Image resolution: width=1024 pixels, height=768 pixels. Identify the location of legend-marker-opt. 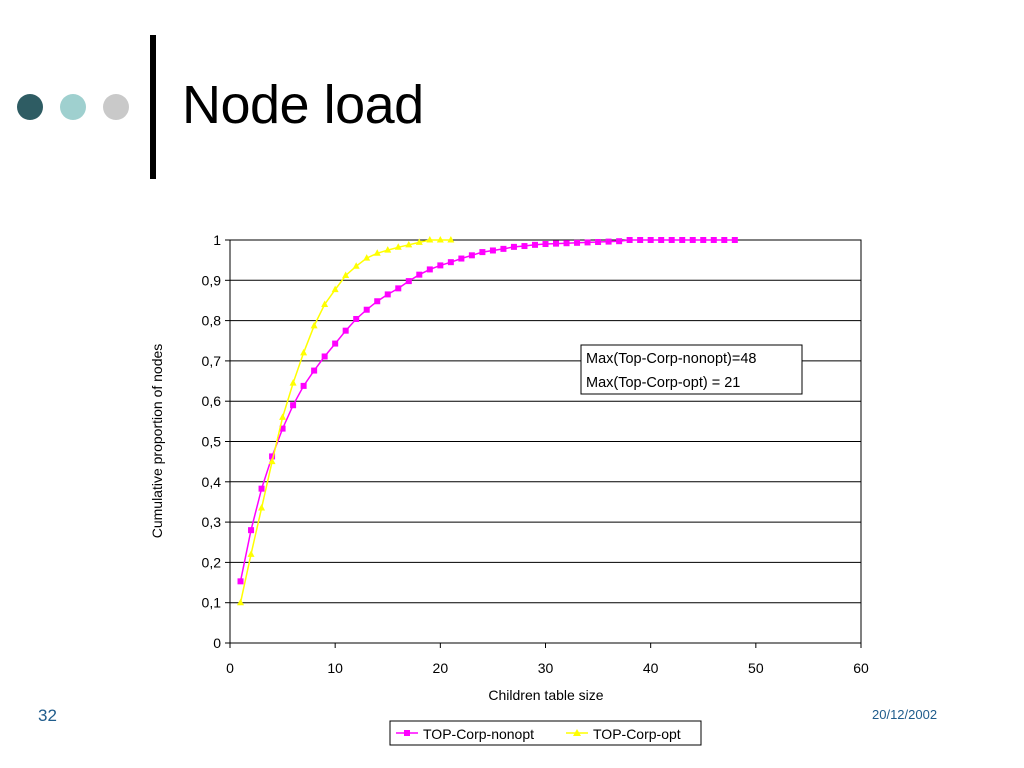
(577, 732).